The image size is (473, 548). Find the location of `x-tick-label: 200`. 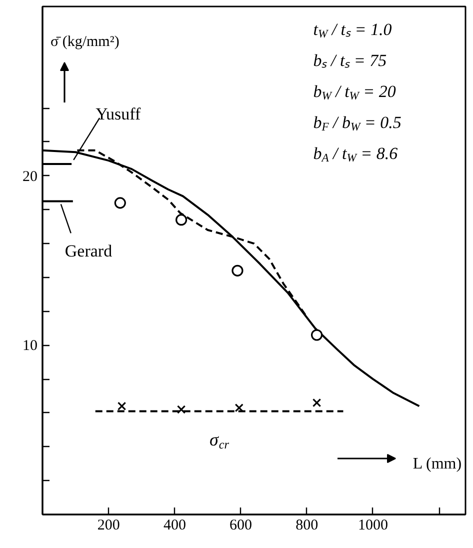

x-tick-label: 200 is located at coordinates (108, 526).